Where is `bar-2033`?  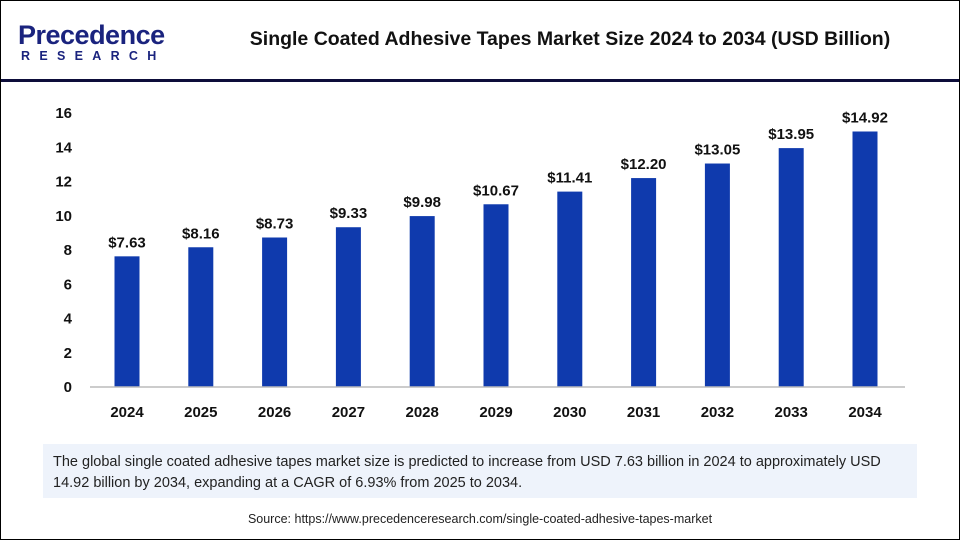 bar-2033 is located at coordinates (791, 267).